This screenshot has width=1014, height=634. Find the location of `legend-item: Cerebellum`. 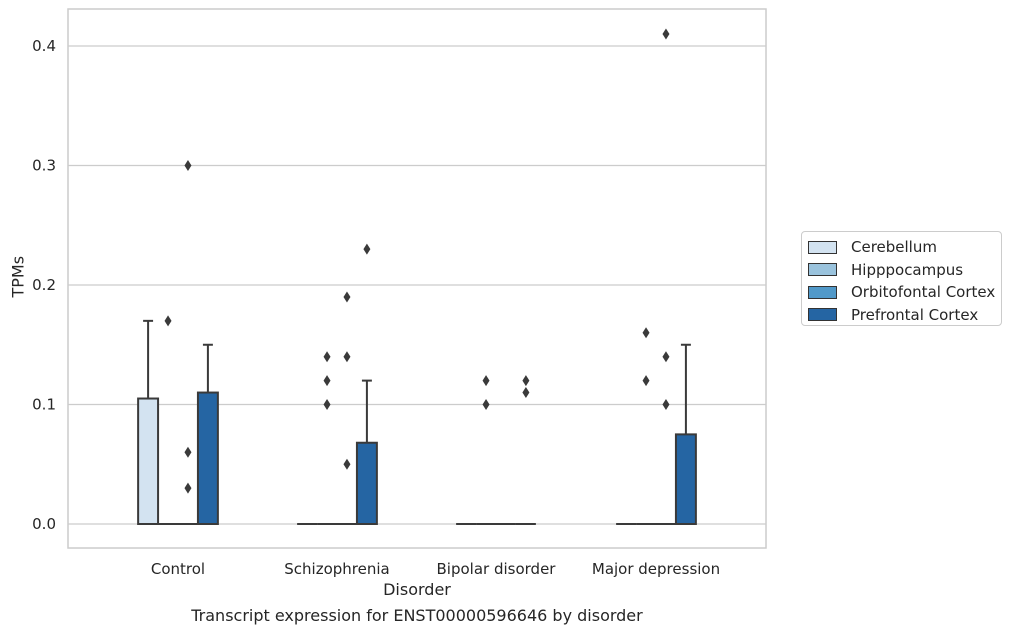

legend-item: Cerebellum is located at coordinates (904, 247).